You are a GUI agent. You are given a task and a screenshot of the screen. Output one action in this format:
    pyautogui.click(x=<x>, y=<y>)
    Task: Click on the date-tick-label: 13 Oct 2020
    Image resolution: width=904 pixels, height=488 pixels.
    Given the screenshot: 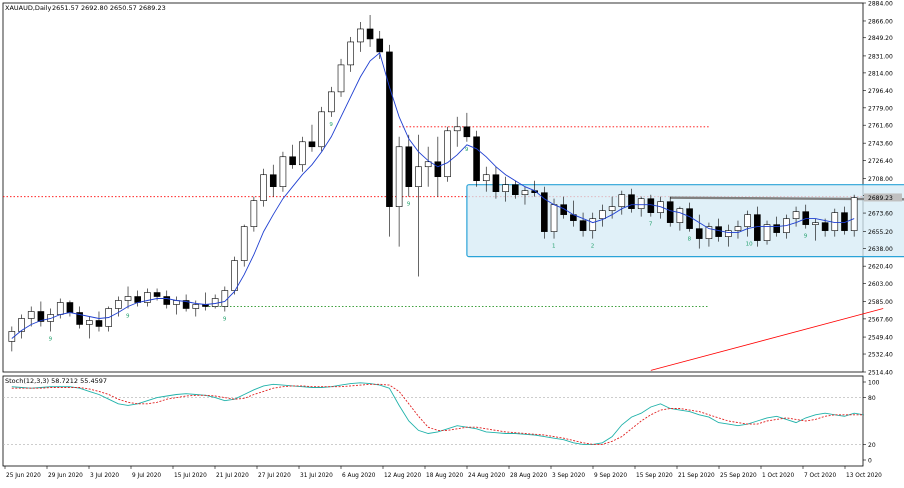 What is the action you would take?
    pyautogui.click(x=864, y=476)
    